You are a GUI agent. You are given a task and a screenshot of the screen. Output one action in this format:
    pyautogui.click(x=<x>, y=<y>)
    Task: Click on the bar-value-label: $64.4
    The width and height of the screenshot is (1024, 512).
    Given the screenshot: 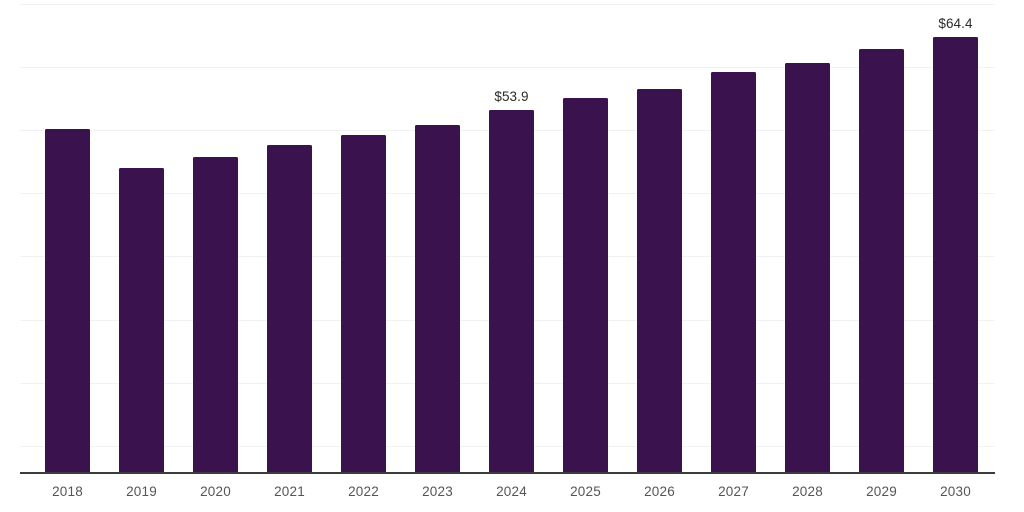 What is the action you would take?
    pyautogui.click(x=955, y=23)
    